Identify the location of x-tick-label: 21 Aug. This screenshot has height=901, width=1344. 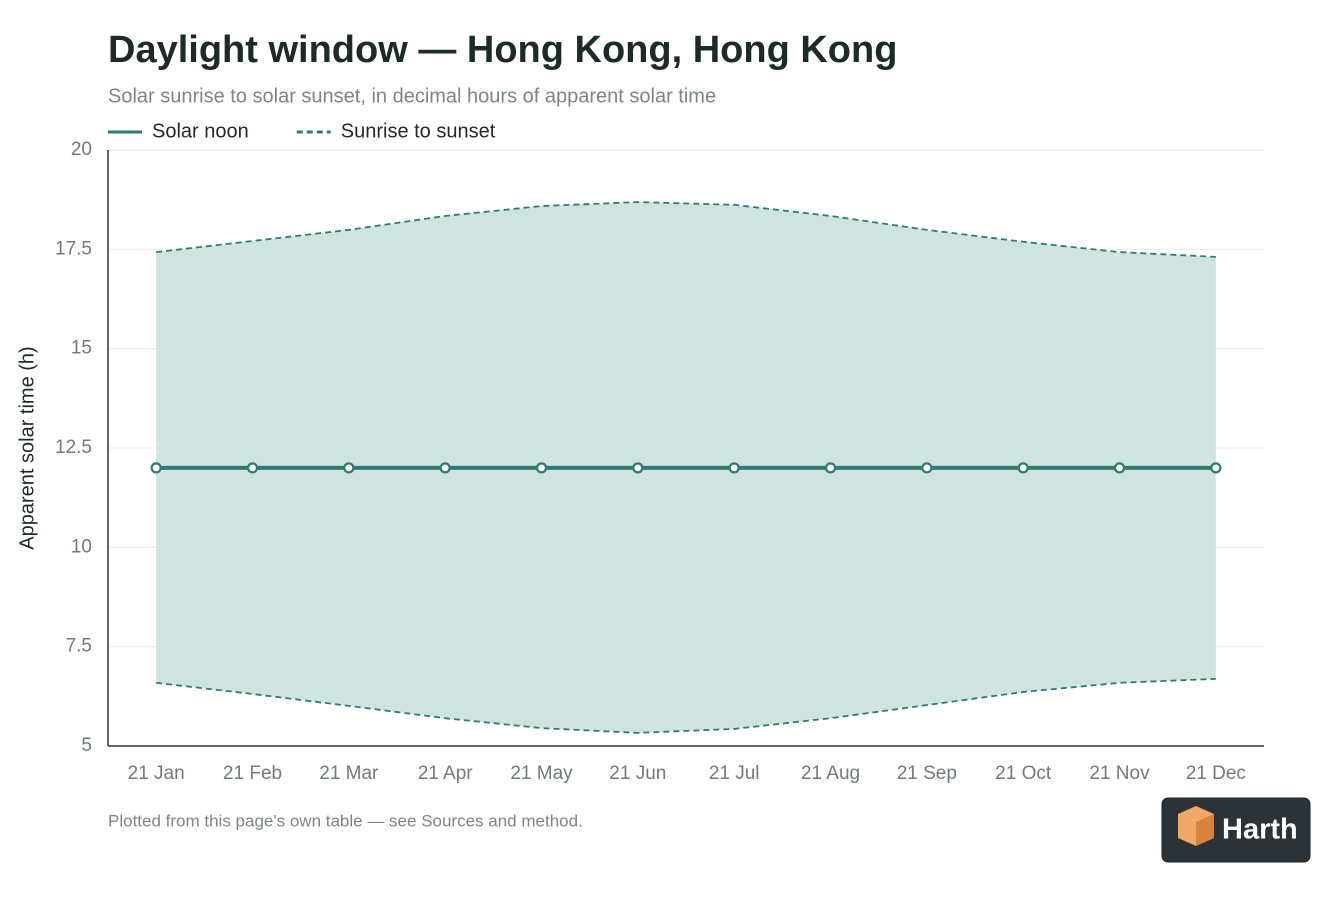
(830, 773).